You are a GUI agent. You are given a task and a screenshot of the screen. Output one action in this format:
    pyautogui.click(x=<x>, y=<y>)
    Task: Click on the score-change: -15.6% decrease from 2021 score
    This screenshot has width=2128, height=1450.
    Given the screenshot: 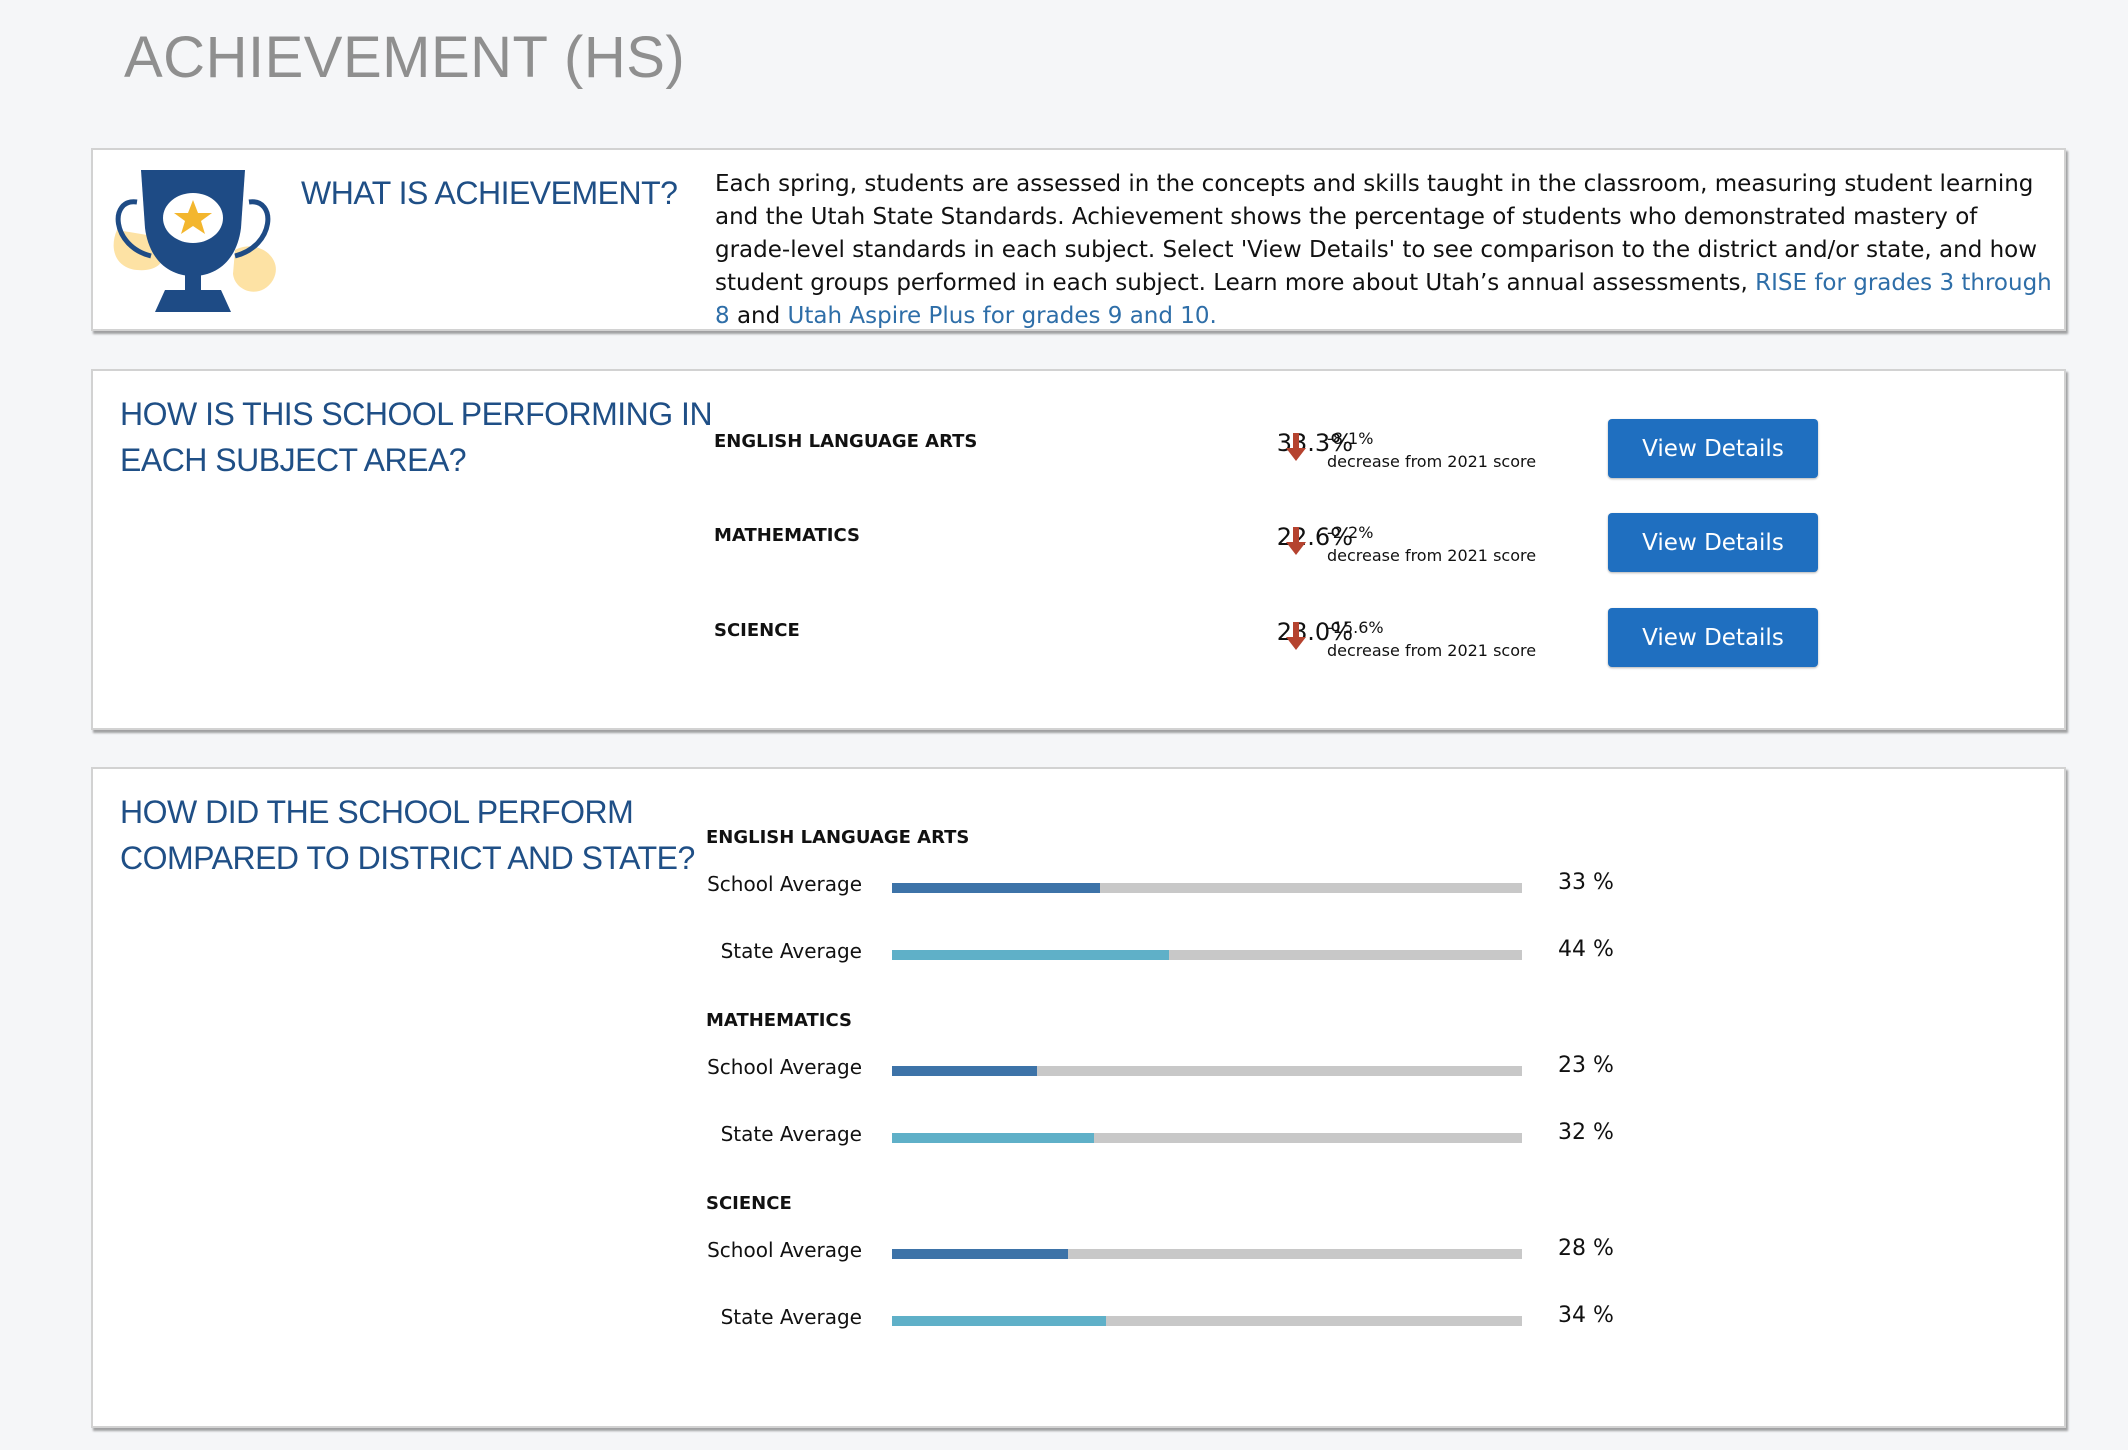 What is the action you would take?
    pyautogui.click(x=1431, y=639)
    